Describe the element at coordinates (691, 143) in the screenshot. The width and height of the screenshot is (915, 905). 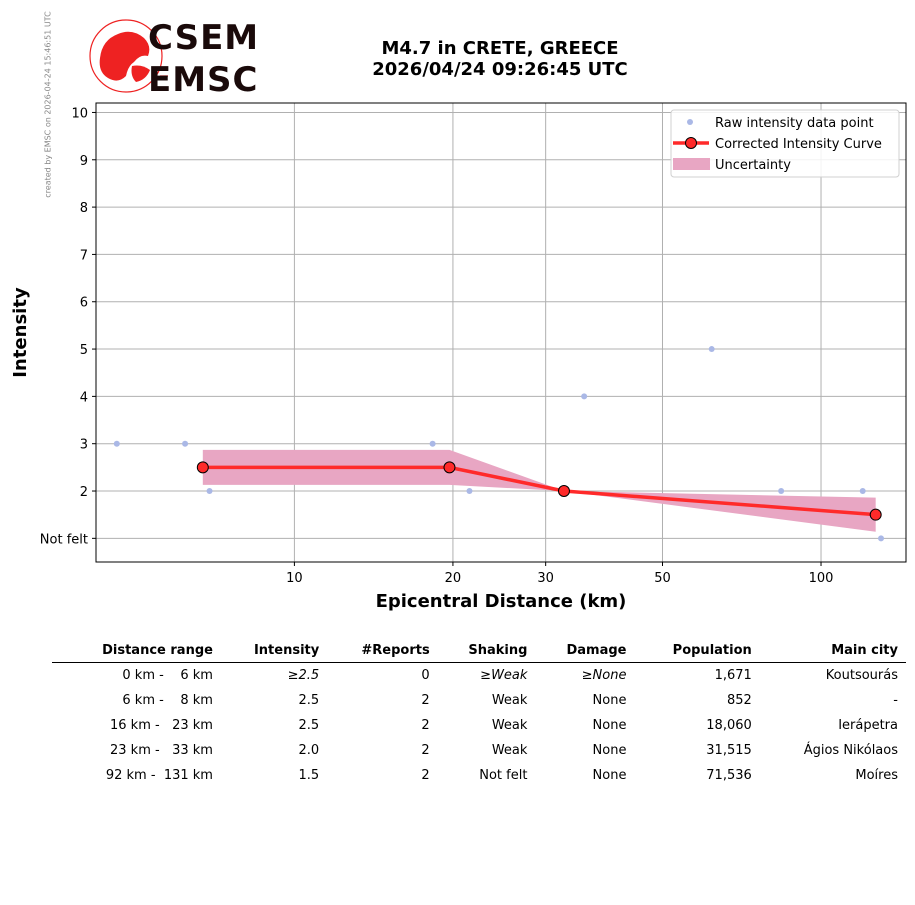
I see `legend-marker-curve` at that location.